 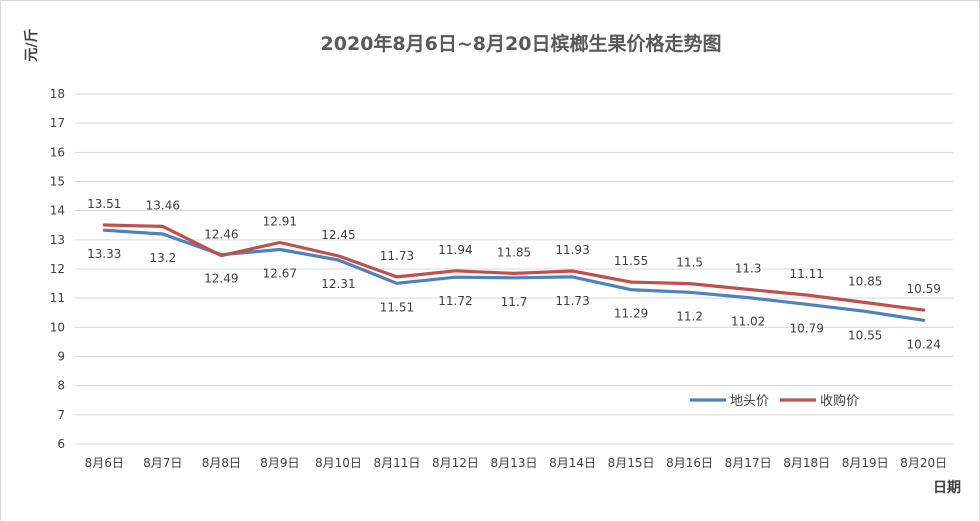 I want to click on x-tick-label: 8月15日, so click(x=631, y=463).